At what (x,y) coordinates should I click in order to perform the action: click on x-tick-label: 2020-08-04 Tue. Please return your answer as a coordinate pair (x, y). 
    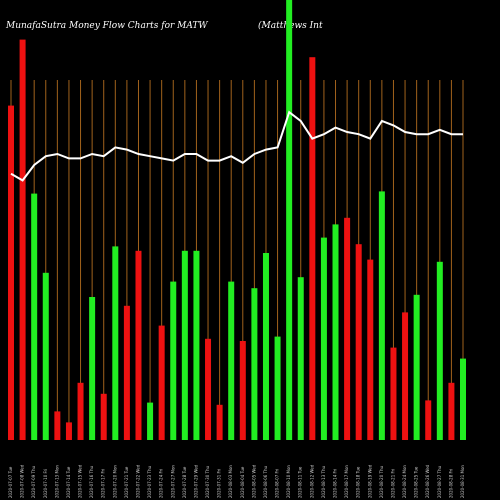
    Looking at the image, I should click on (242, 482).